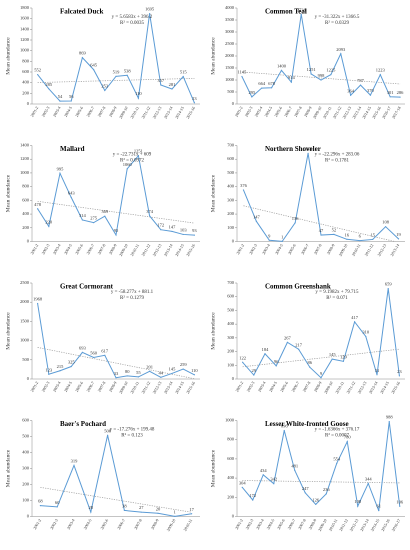  I want to click on chart-title: Great Cormorant, so click(87, 287).